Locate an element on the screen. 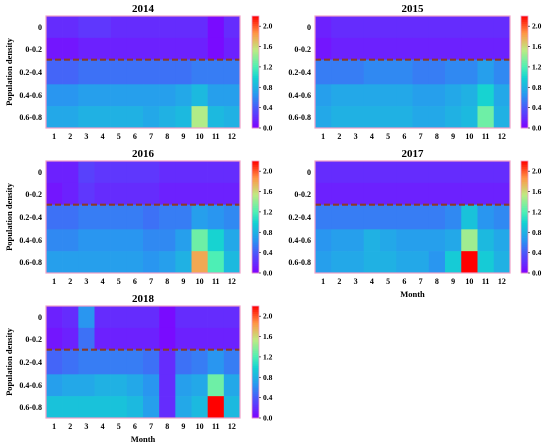 Image resolution: width=550 pixels, height=446 pixels. x-tick-label: 11 is located at coordinates (216, 281).